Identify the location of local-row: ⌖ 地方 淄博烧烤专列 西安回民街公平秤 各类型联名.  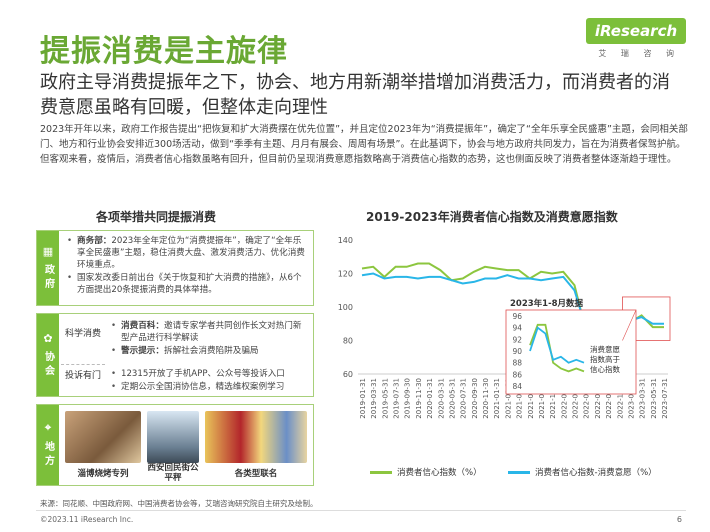
(175, 445).